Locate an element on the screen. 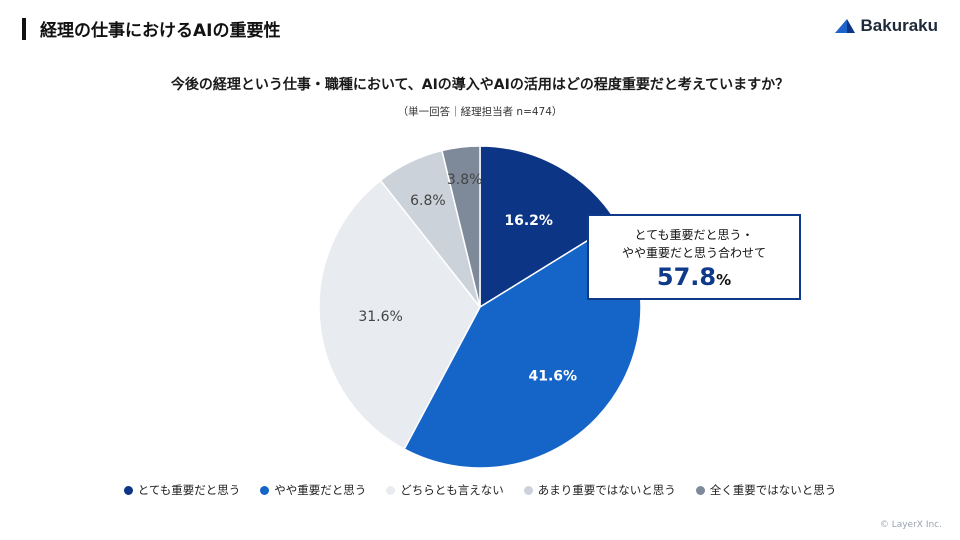 The height and width of the screenshot is (540, 960). pie-slice-notatall is located at coordinates (461, 226).